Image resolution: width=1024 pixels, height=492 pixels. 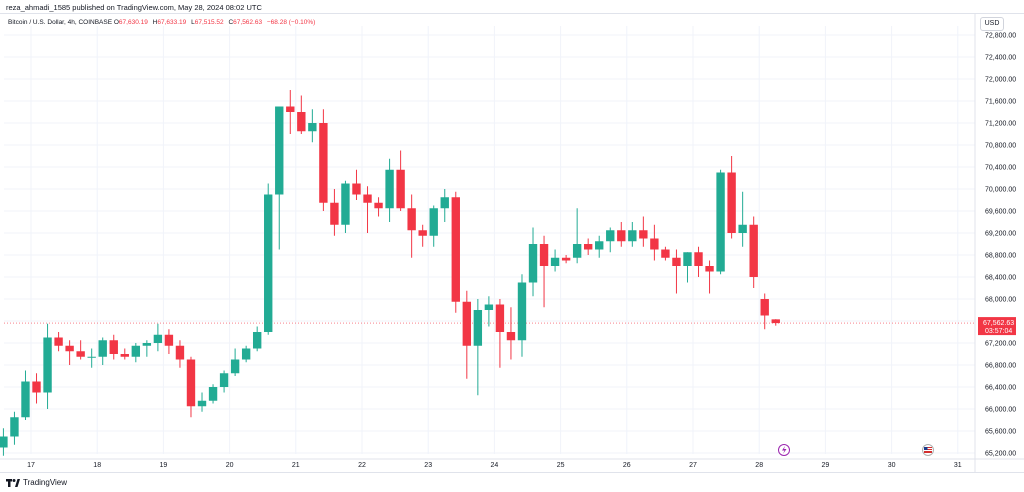 What do you see at coordinates (1000, 36) in the screenshot?
I see `y-tick-label: 72,800.00` at bounding box center [1000, 36].